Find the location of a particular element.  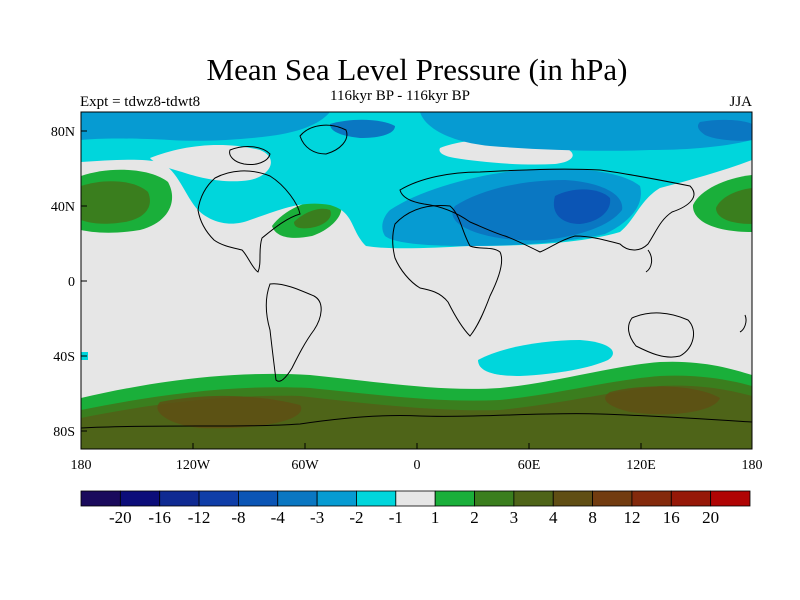

period-label: 116kyr BP - 116kyr BP is located at coordinates (400, 96).